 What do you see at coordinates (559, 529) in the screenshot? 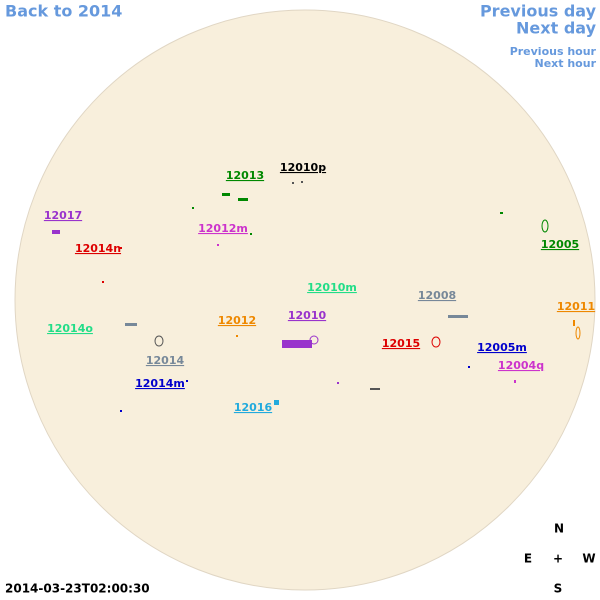
I see `compass-north: N` at bounding box center [559, 529].